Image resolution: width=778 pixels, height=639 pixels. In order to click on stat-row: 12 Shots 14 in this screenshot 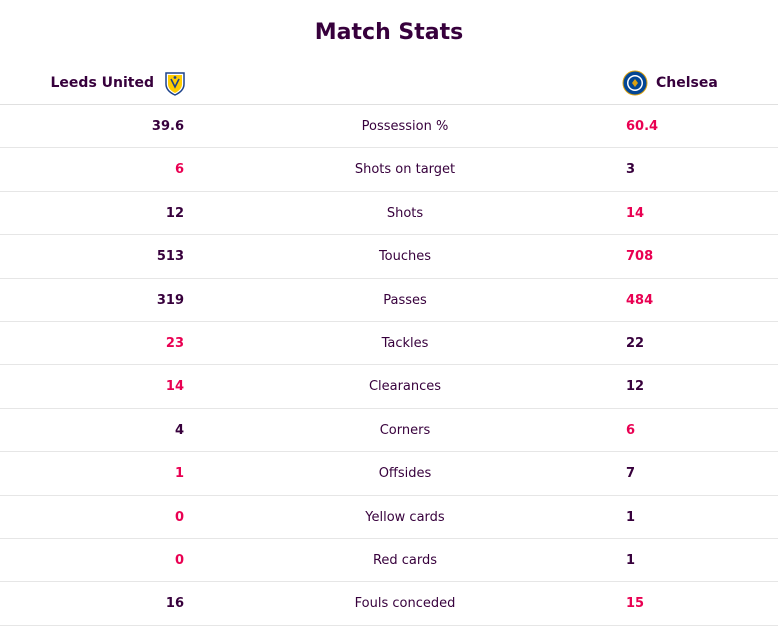, I will do `click(389, 213)`.